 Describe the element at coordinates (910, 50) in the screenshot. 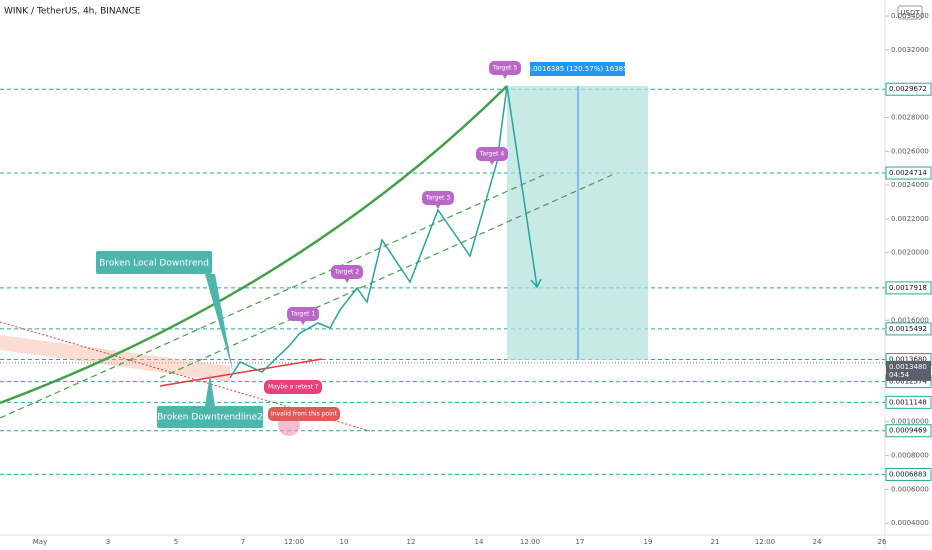

I see `y-tick-label: 0.0032000` at that location.